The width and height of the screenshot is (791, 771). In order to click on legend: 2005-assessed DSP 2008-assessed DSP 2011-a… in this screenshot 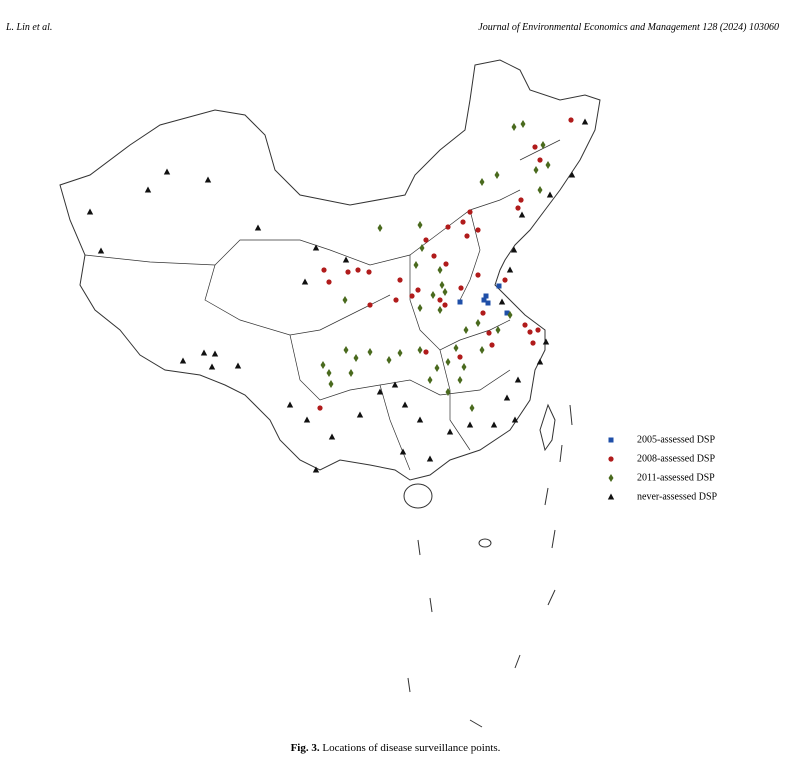, I will do `click(662, 468)`.